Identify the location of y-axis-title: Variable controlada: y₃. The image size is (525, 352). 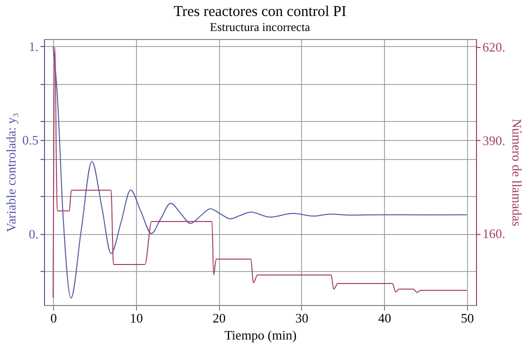
(10, 172).